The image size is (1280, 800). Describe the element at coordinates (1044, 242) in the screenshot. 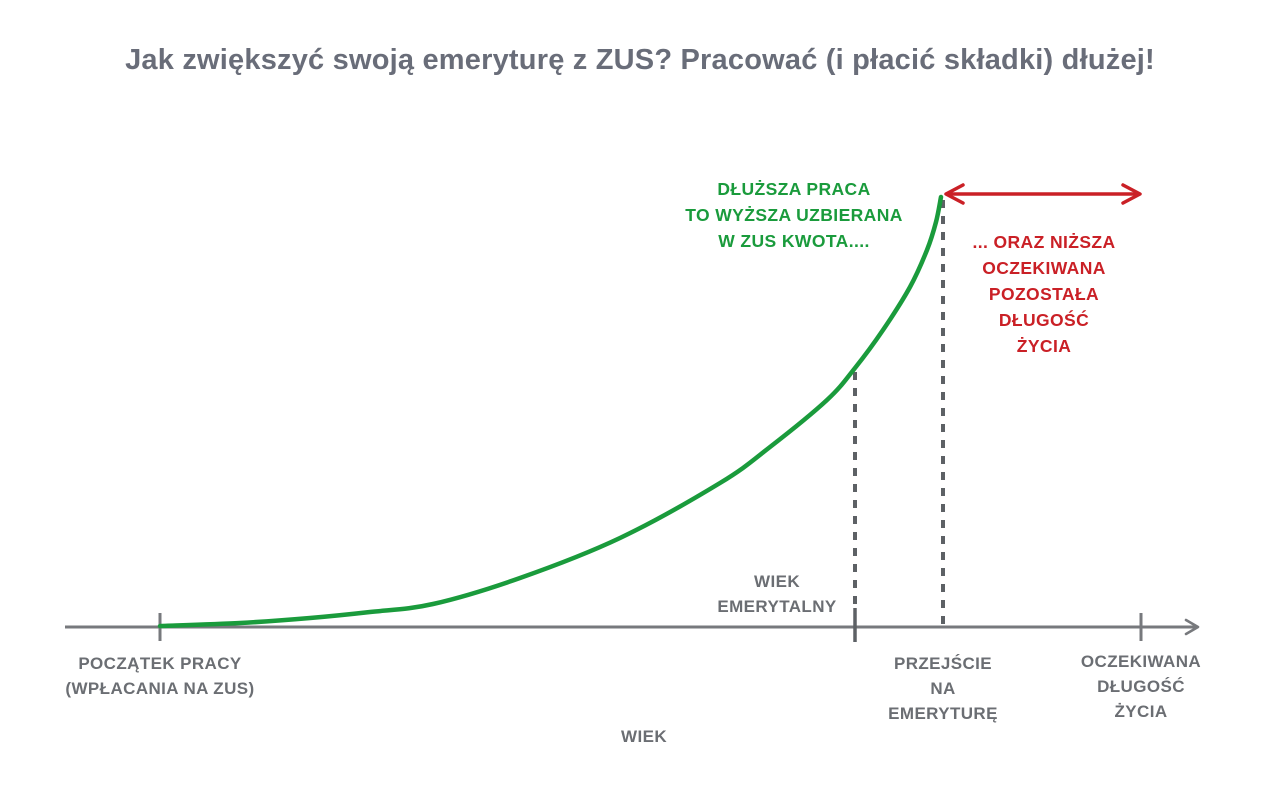

I see `lower-life-expectancy-note-line: ... ORAZ NIŻSZA` at that location.